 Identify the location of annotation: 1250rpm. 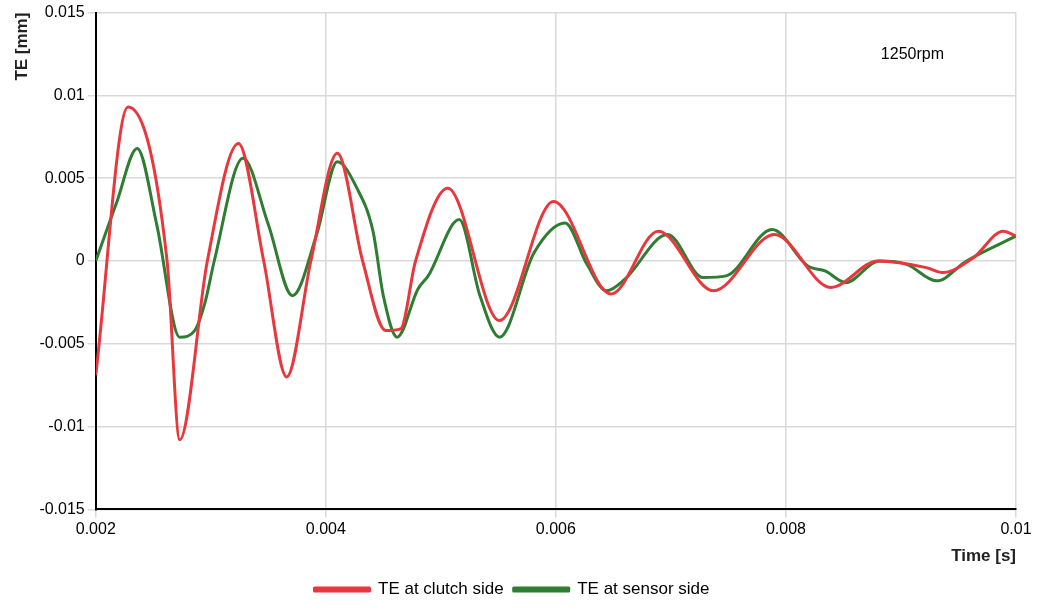
(912, 54).